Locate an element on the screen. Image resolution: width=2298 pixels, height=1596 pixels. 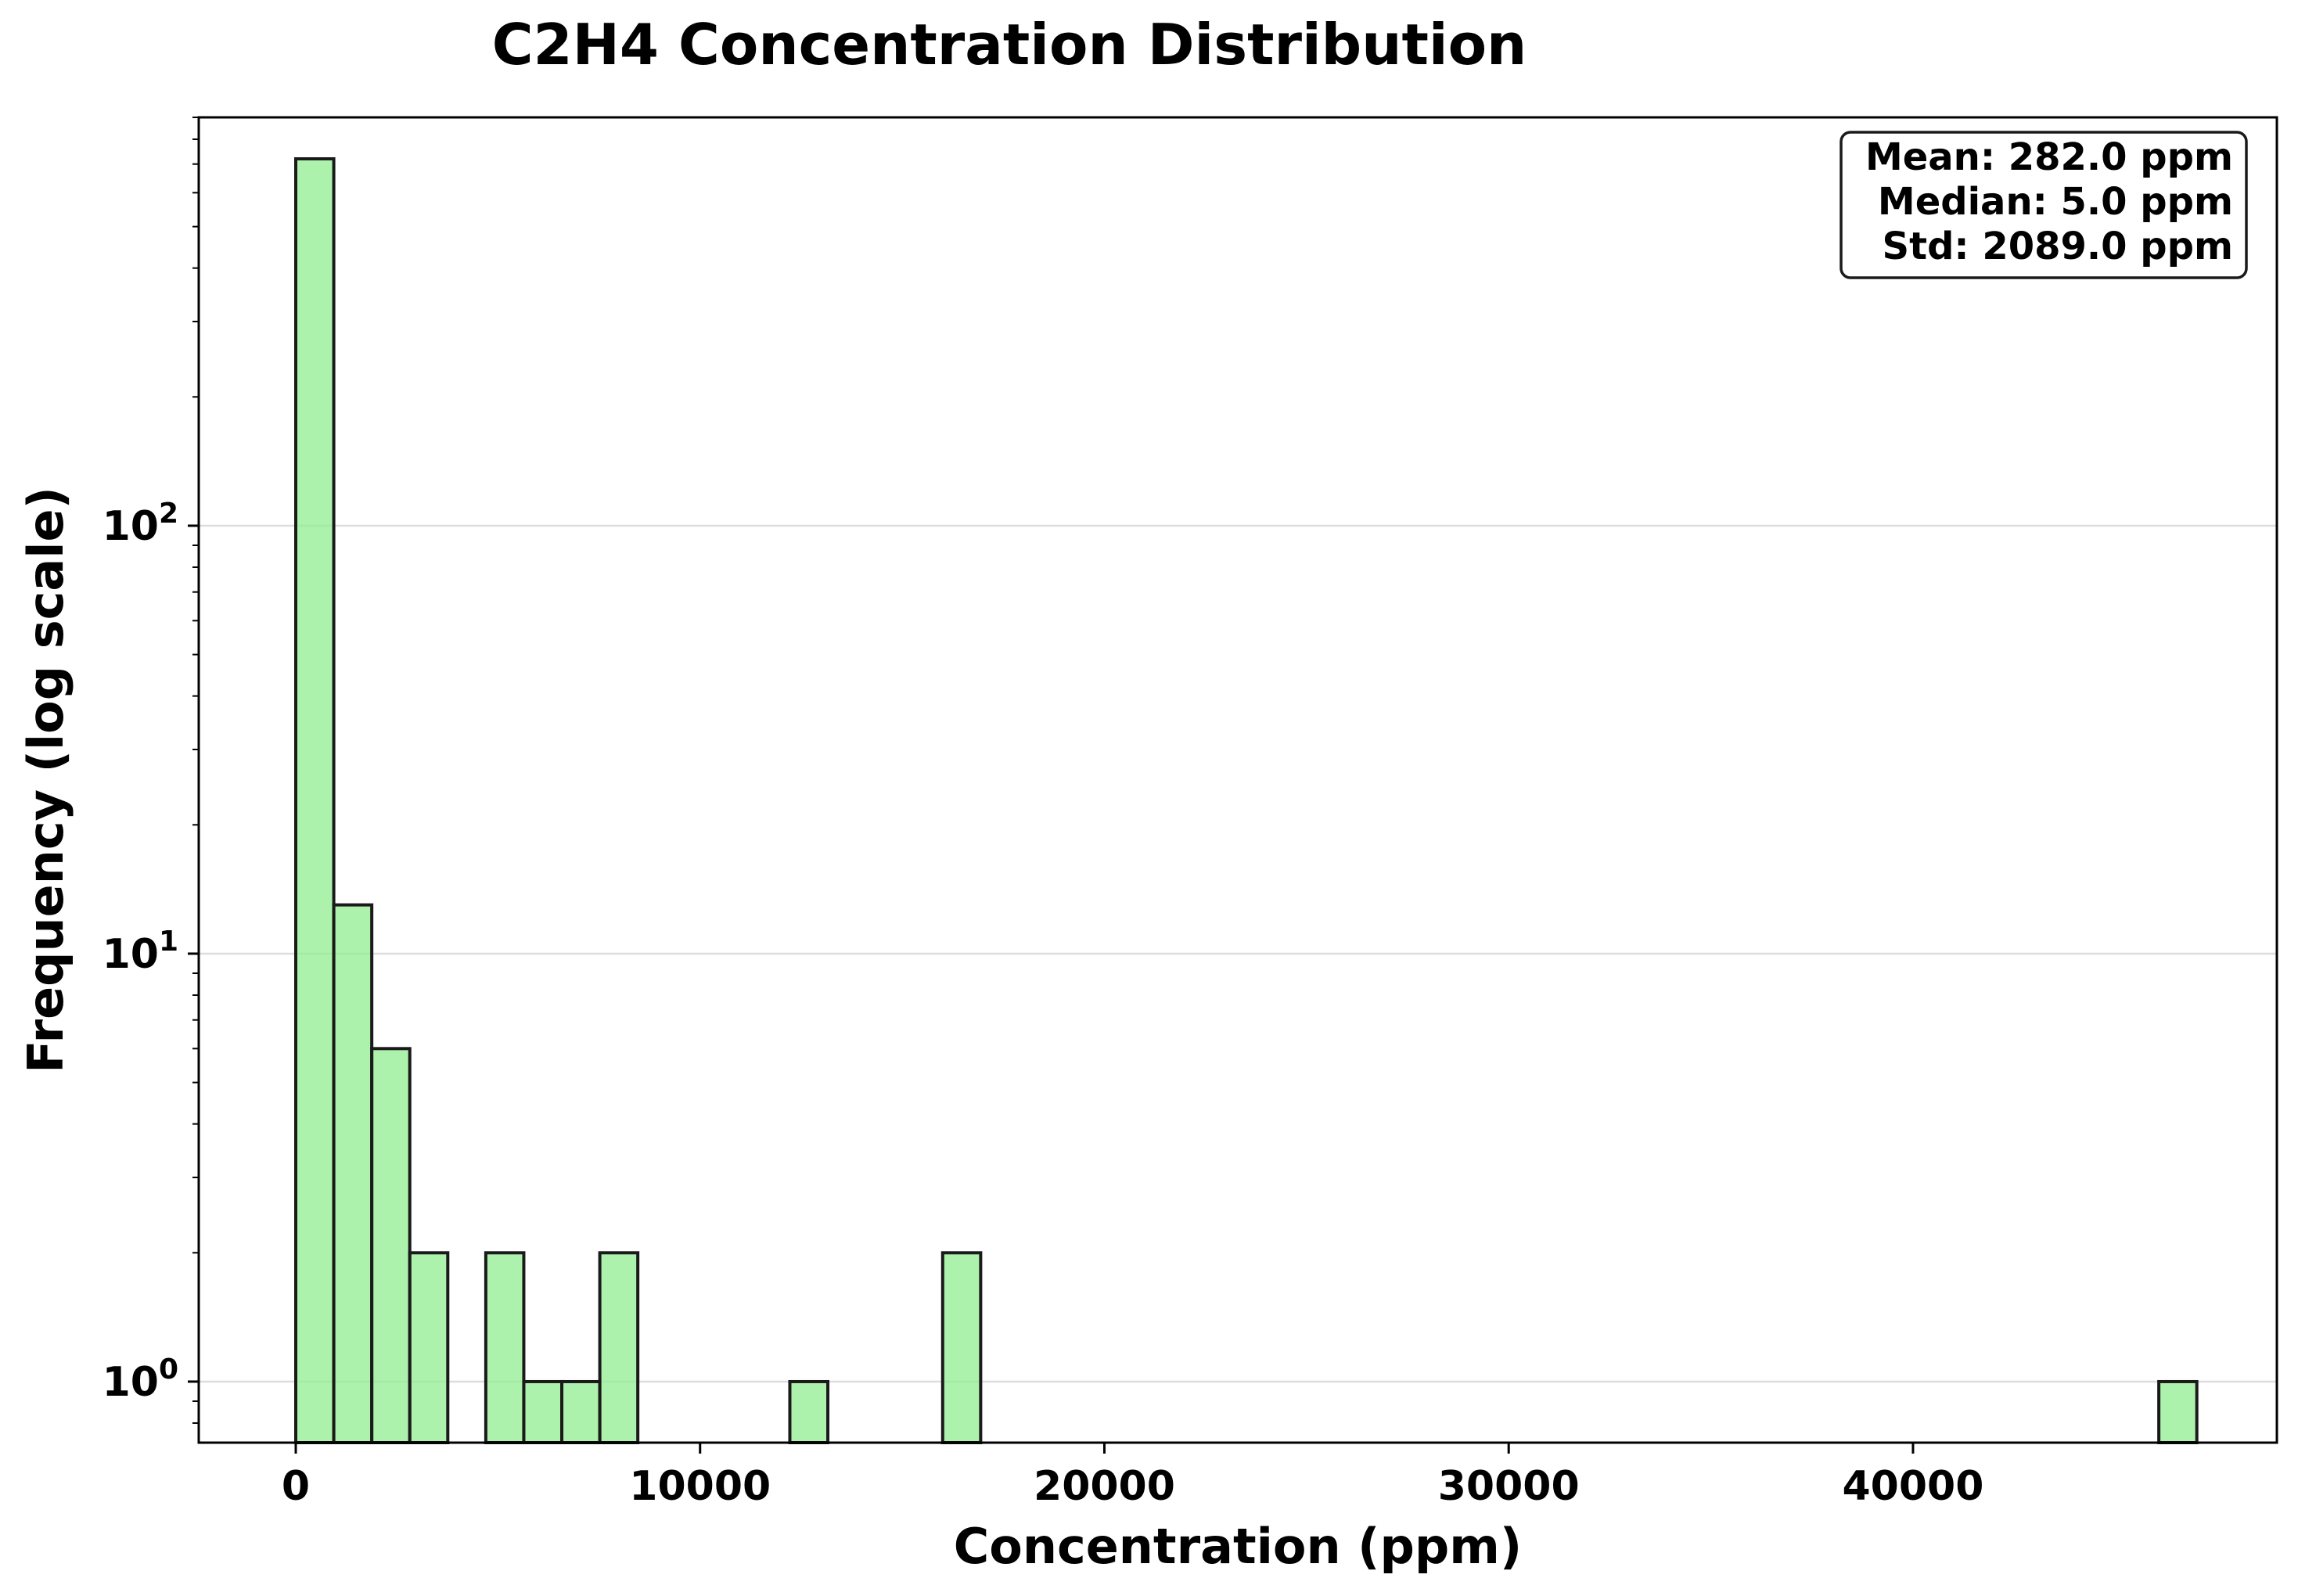
stats-box-frame is located at coordinates (2043, 205).